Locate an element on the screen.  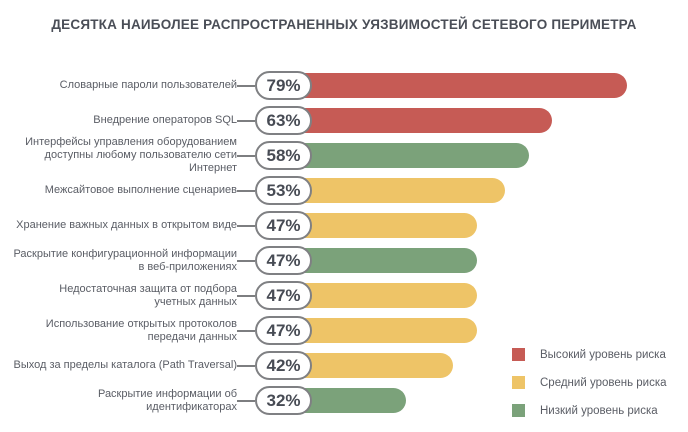
value-pill: 53% is located at coordinates (283, 190).